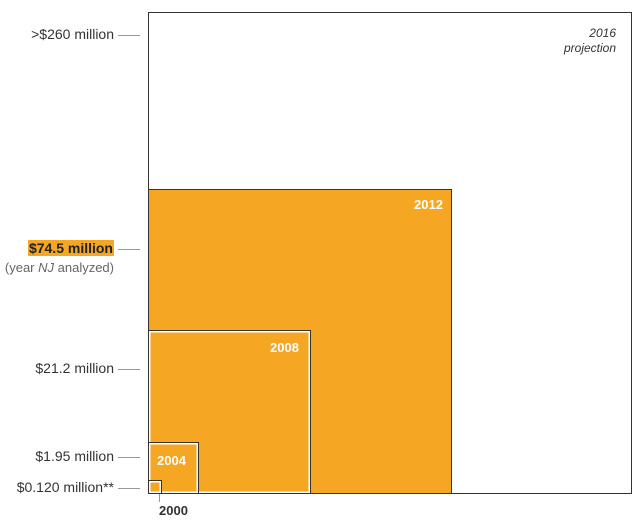  I want to click on tick-2000, so click(159, 498).